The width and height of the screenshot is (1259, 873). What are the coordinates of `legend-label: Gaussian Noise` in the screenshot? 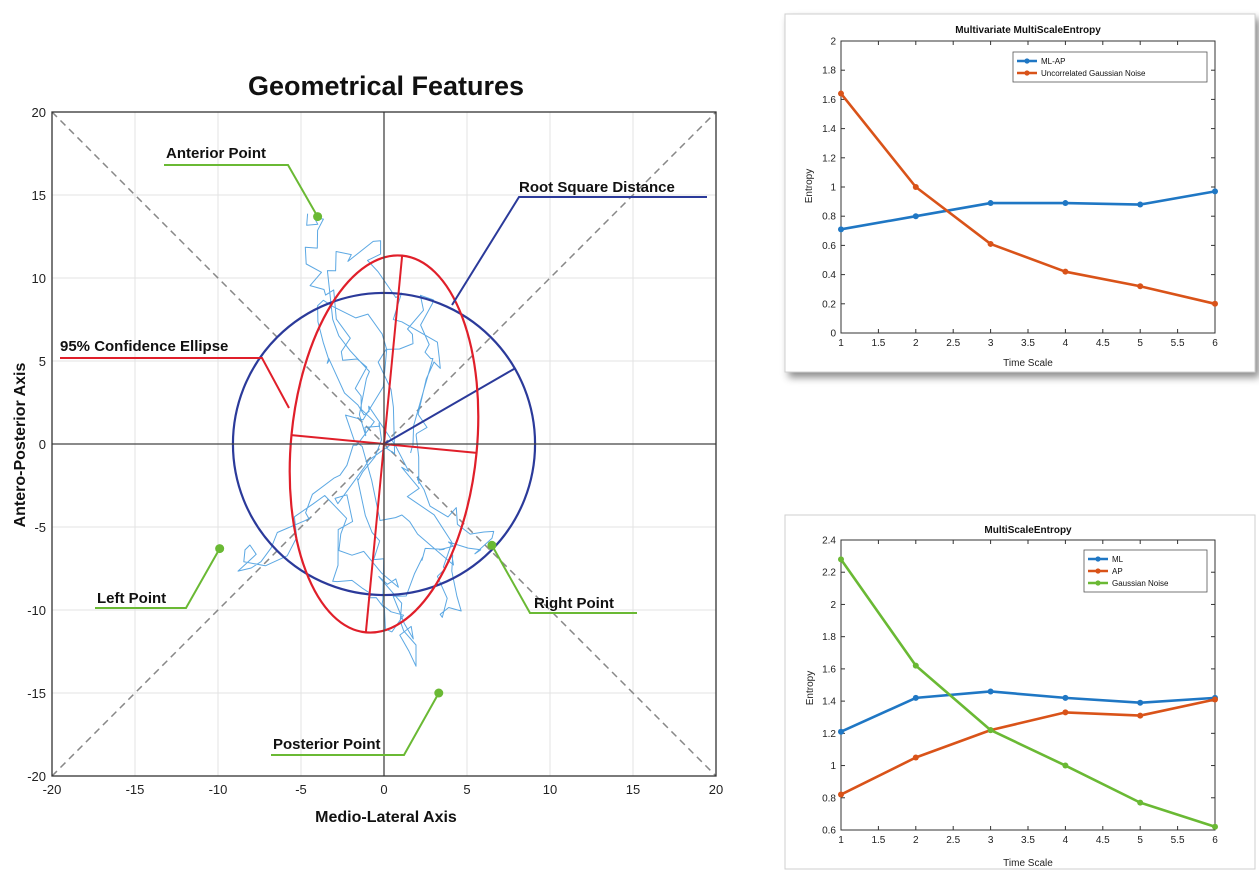 It's located at (1140, 583).